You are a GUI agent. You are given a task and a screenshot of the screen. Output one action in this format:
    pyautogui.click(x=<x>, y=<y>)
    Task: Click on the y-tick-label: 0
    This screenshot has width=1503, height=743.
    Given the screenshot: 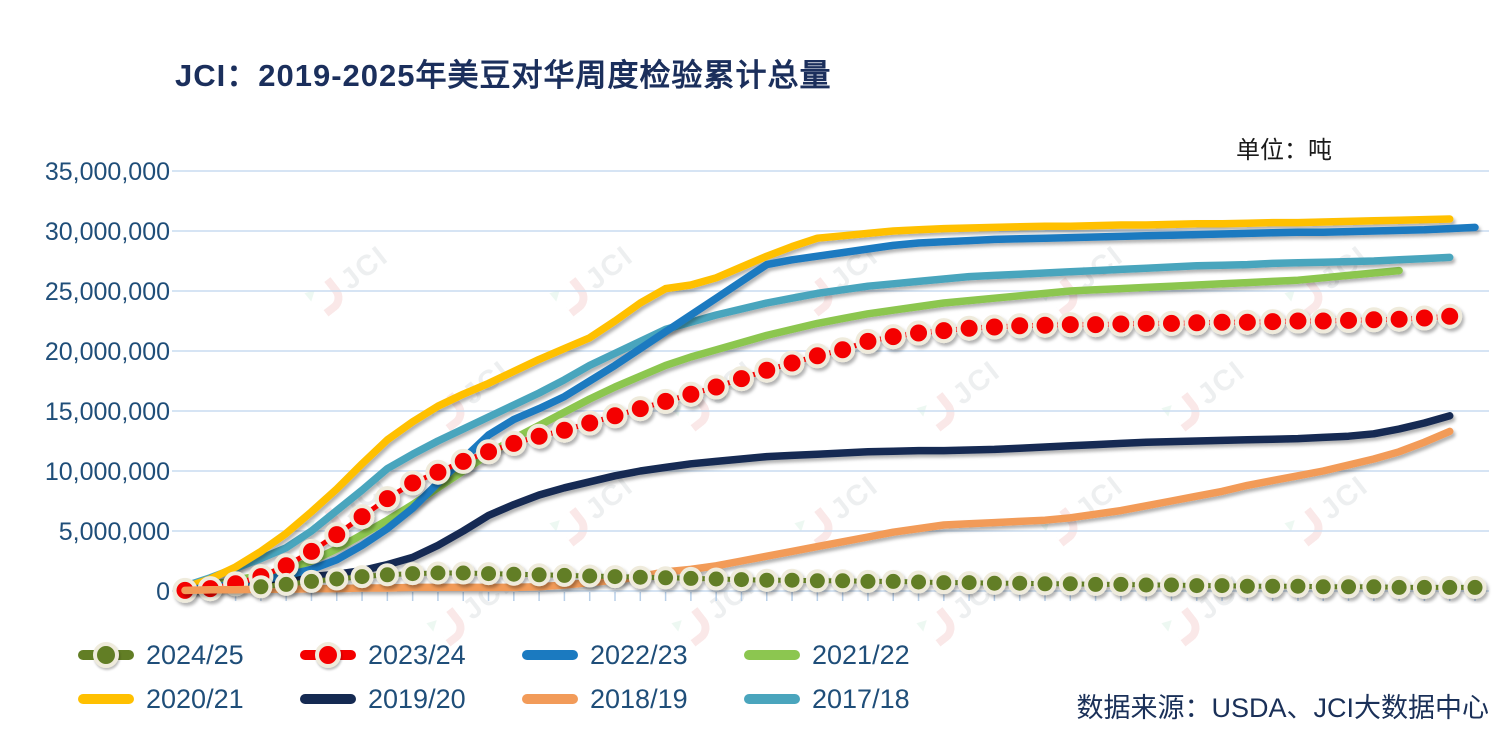 What is the action you would take?
    pyautogui.click(x=163, y=592)
    